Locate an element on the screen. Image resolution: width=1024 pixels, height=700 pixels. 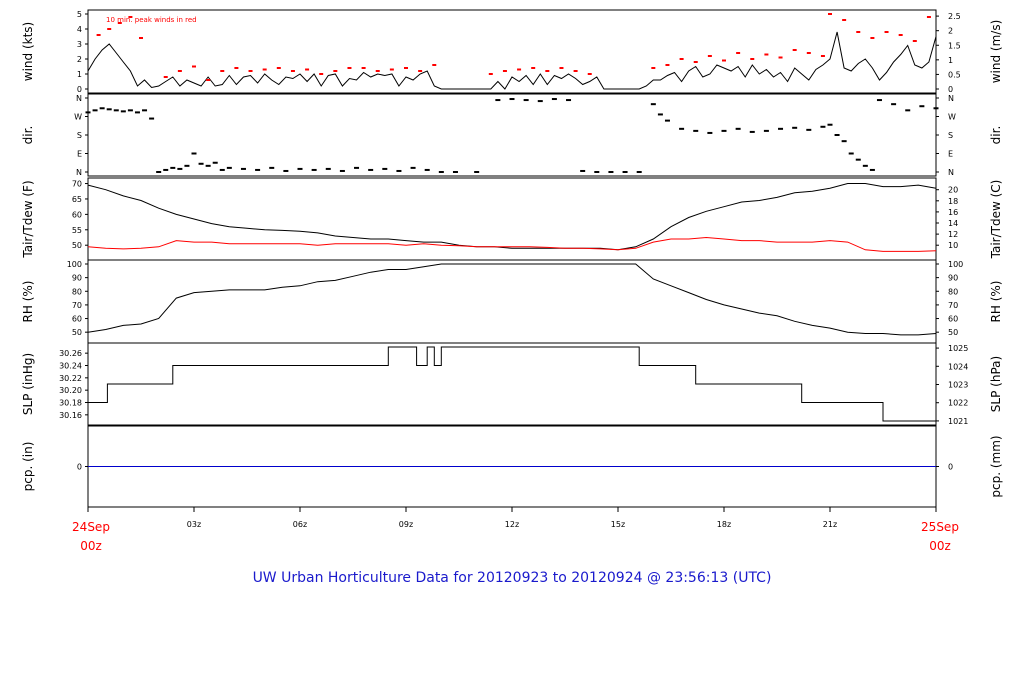
right-tick-label: 1022 is located at coordinates (958, 403).